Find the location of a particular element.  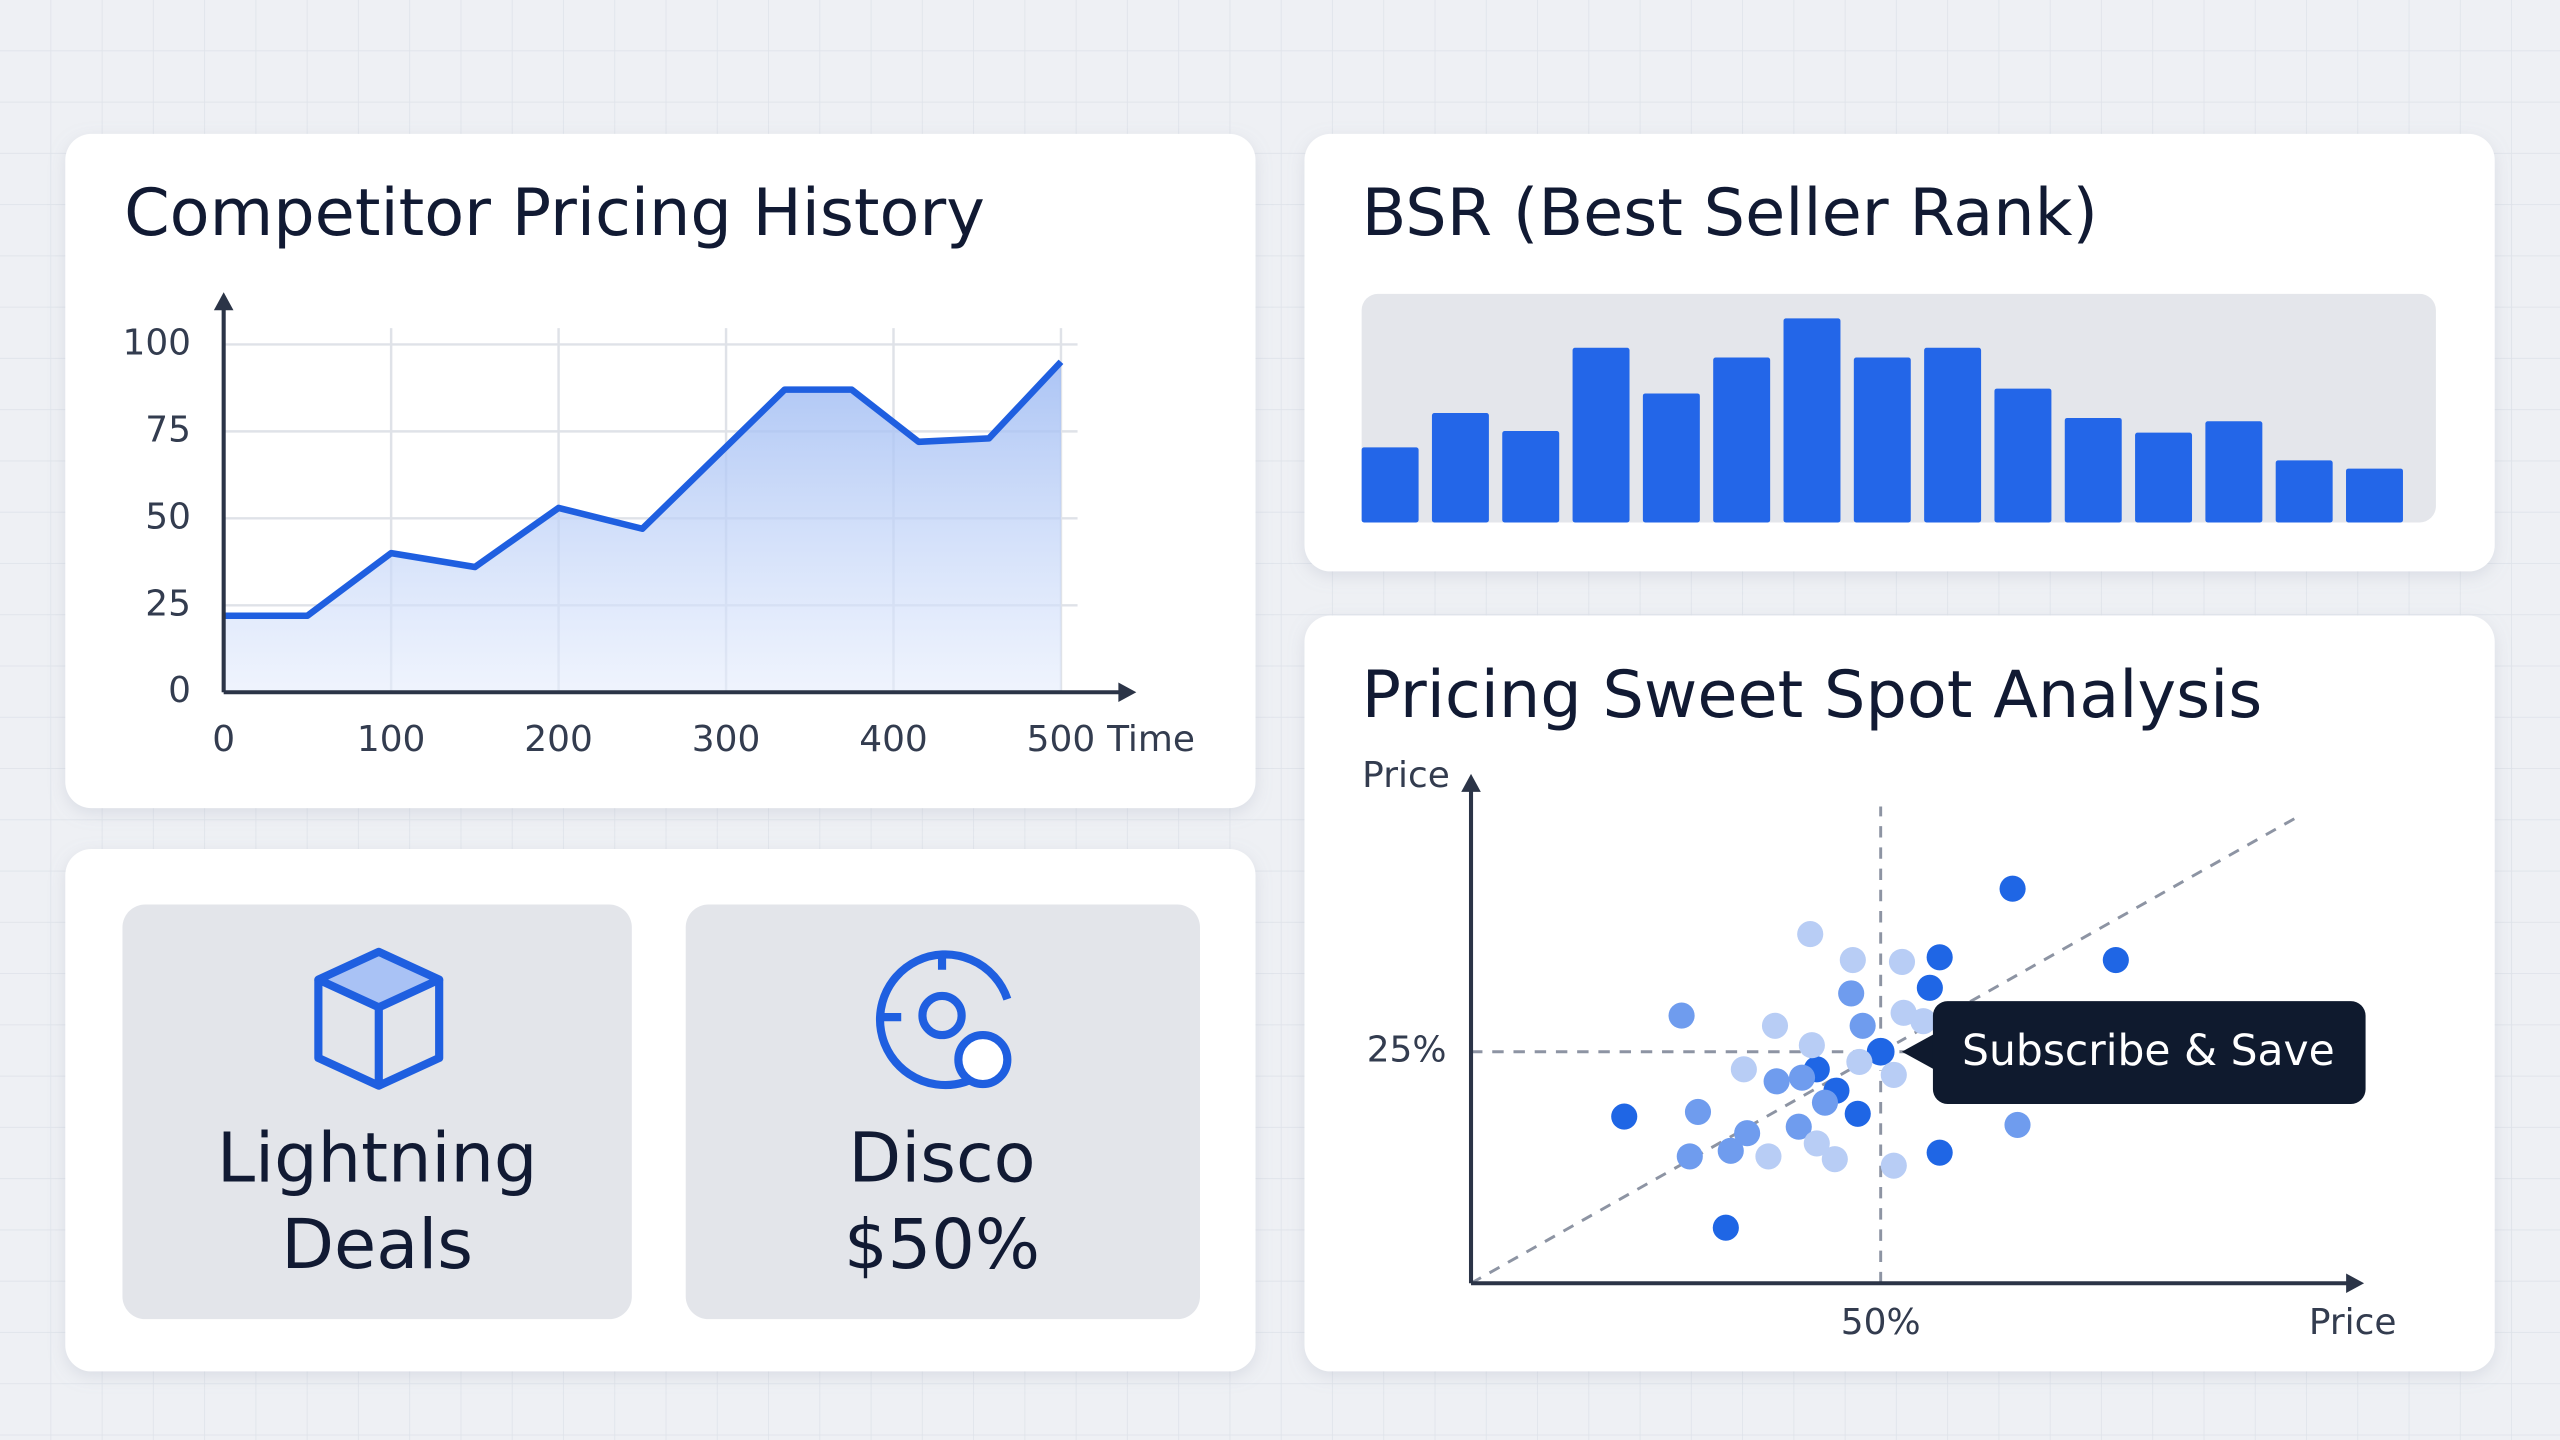

y-tick-label: 50 is located at coordinates (168, 516).